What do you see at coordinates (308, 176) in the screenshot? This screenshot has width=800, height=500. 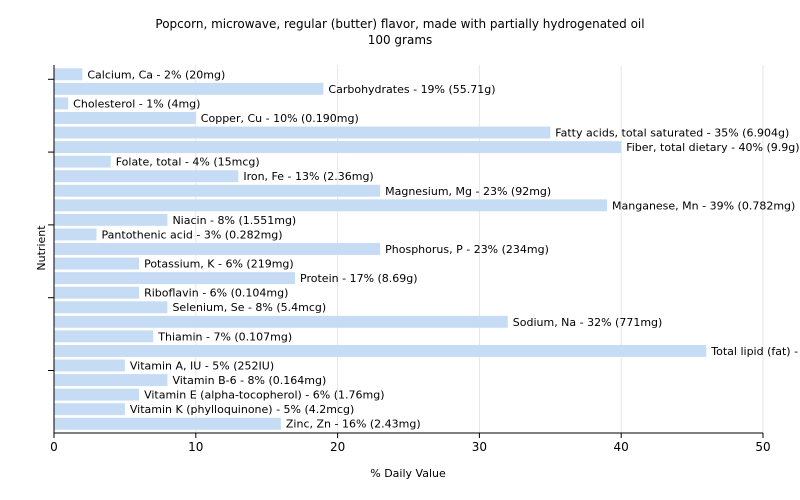 I see `bar-label: Iron, Fe - 13% (2.36mg)` at bounding box center [308, 176].